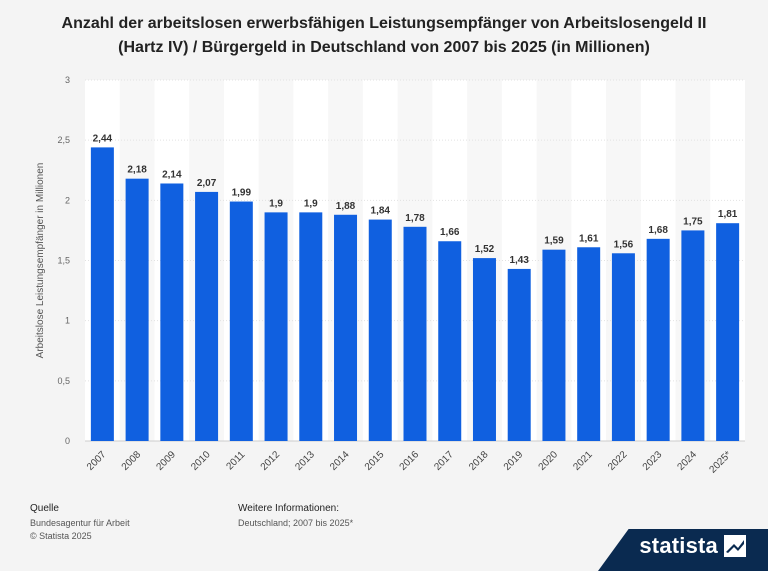 The width and height of the screenshot is (768, 571). Describe the element at coordinates (103, 138) in the screenshot. I see `bar-value-label: 2,44` at that location.